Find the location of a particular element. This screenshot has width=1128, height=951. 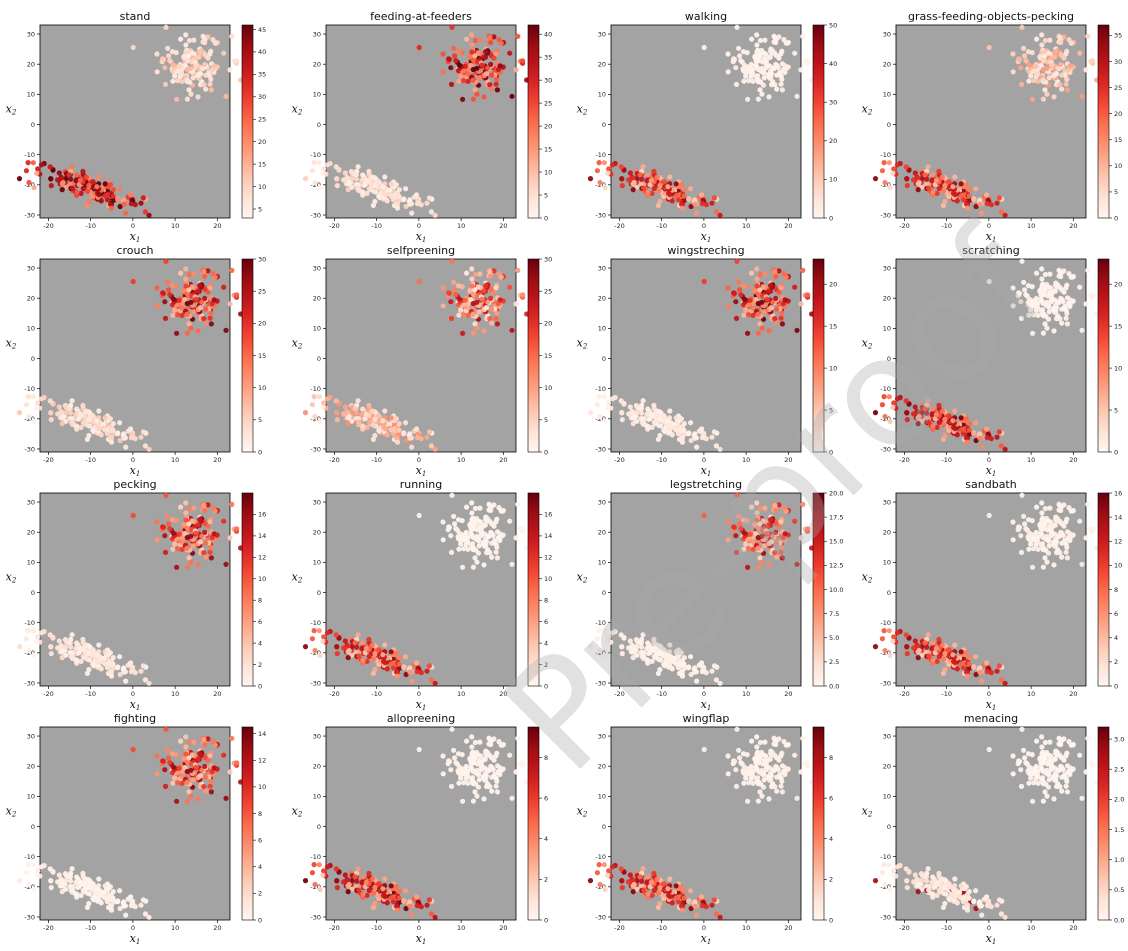

y-tick-label: 30 is located at coordinates (887, 34).